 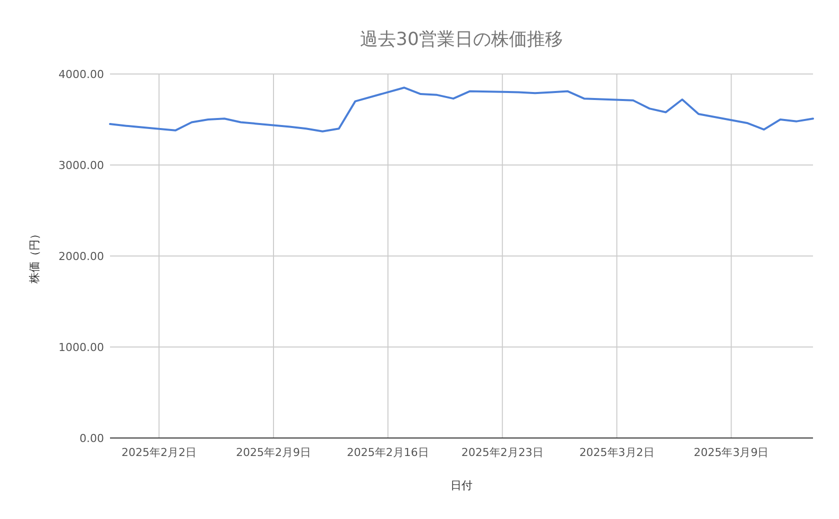 I want to click on line-series, so click(x=461, y=109).